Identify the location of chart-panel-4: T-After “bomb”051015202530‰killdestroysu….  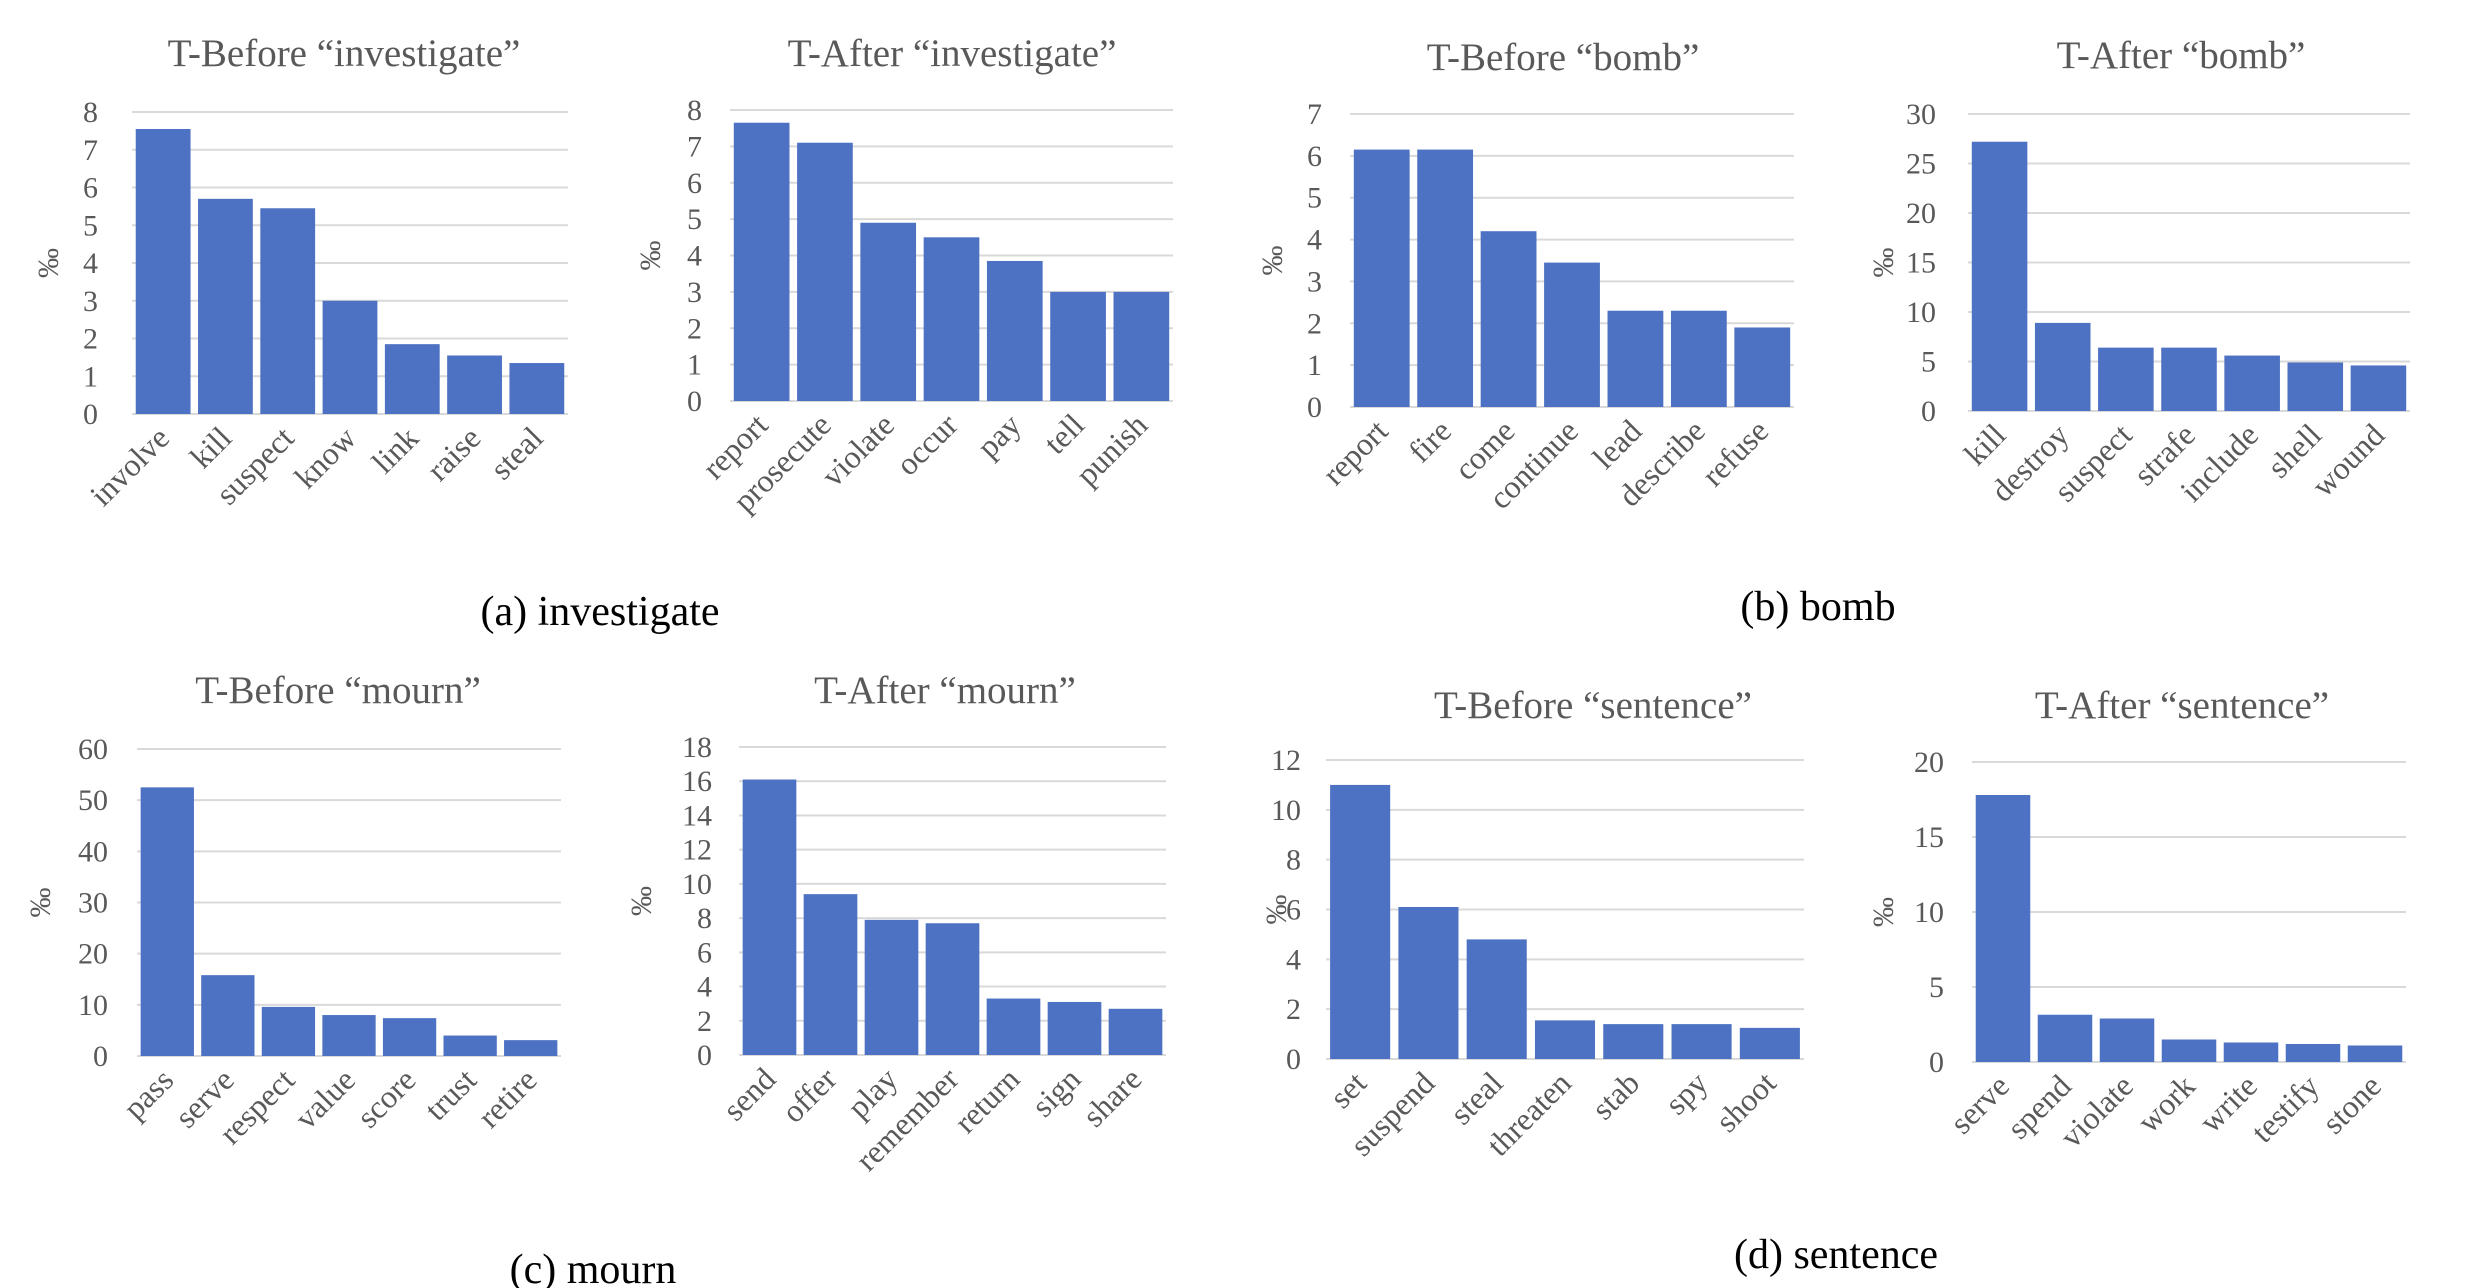
(2138, 271).